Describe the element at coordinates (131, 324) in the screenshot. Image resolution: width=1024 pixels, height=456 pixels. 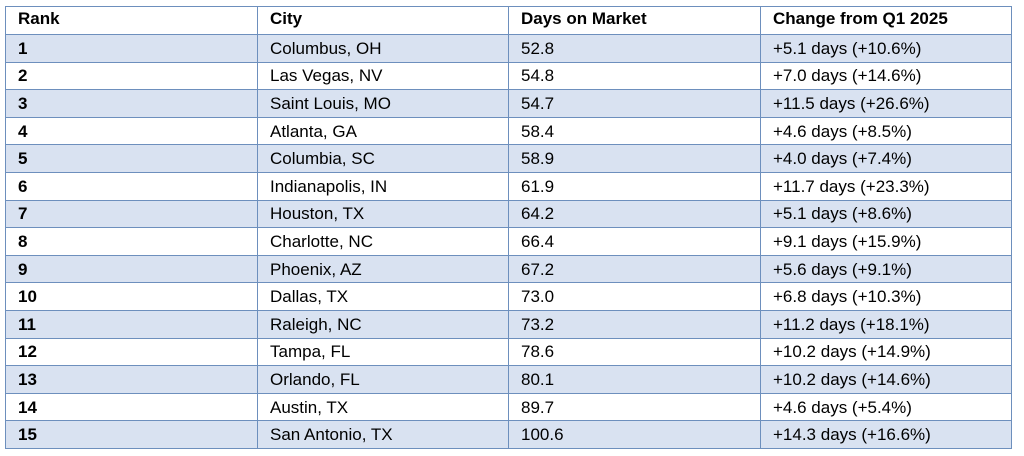
I see `rank-cell: 11` at that location.